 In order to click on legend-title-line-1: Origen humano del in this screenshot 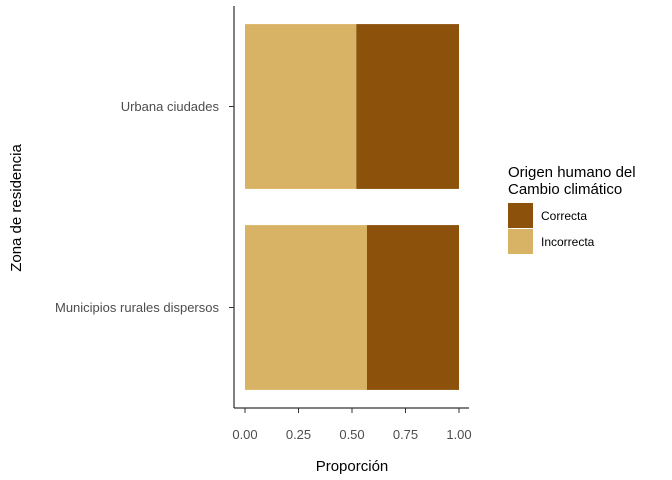, I will do `click(572, 172)`.